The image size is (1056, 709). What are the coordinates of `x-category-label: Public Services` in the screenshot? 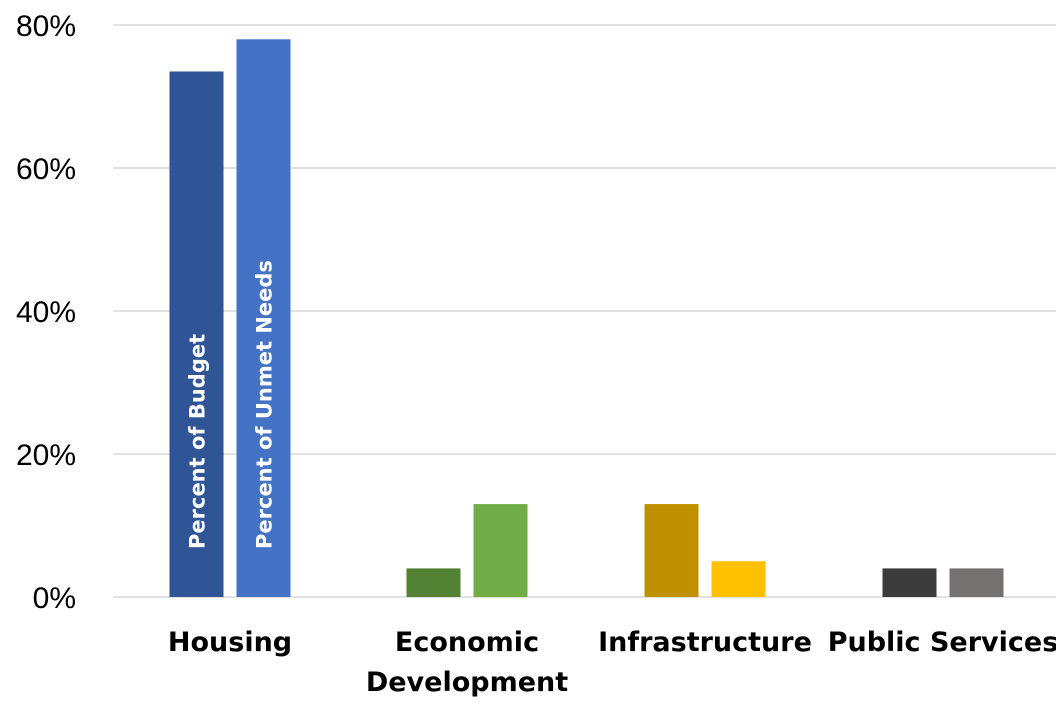 It's located at (942, 642).